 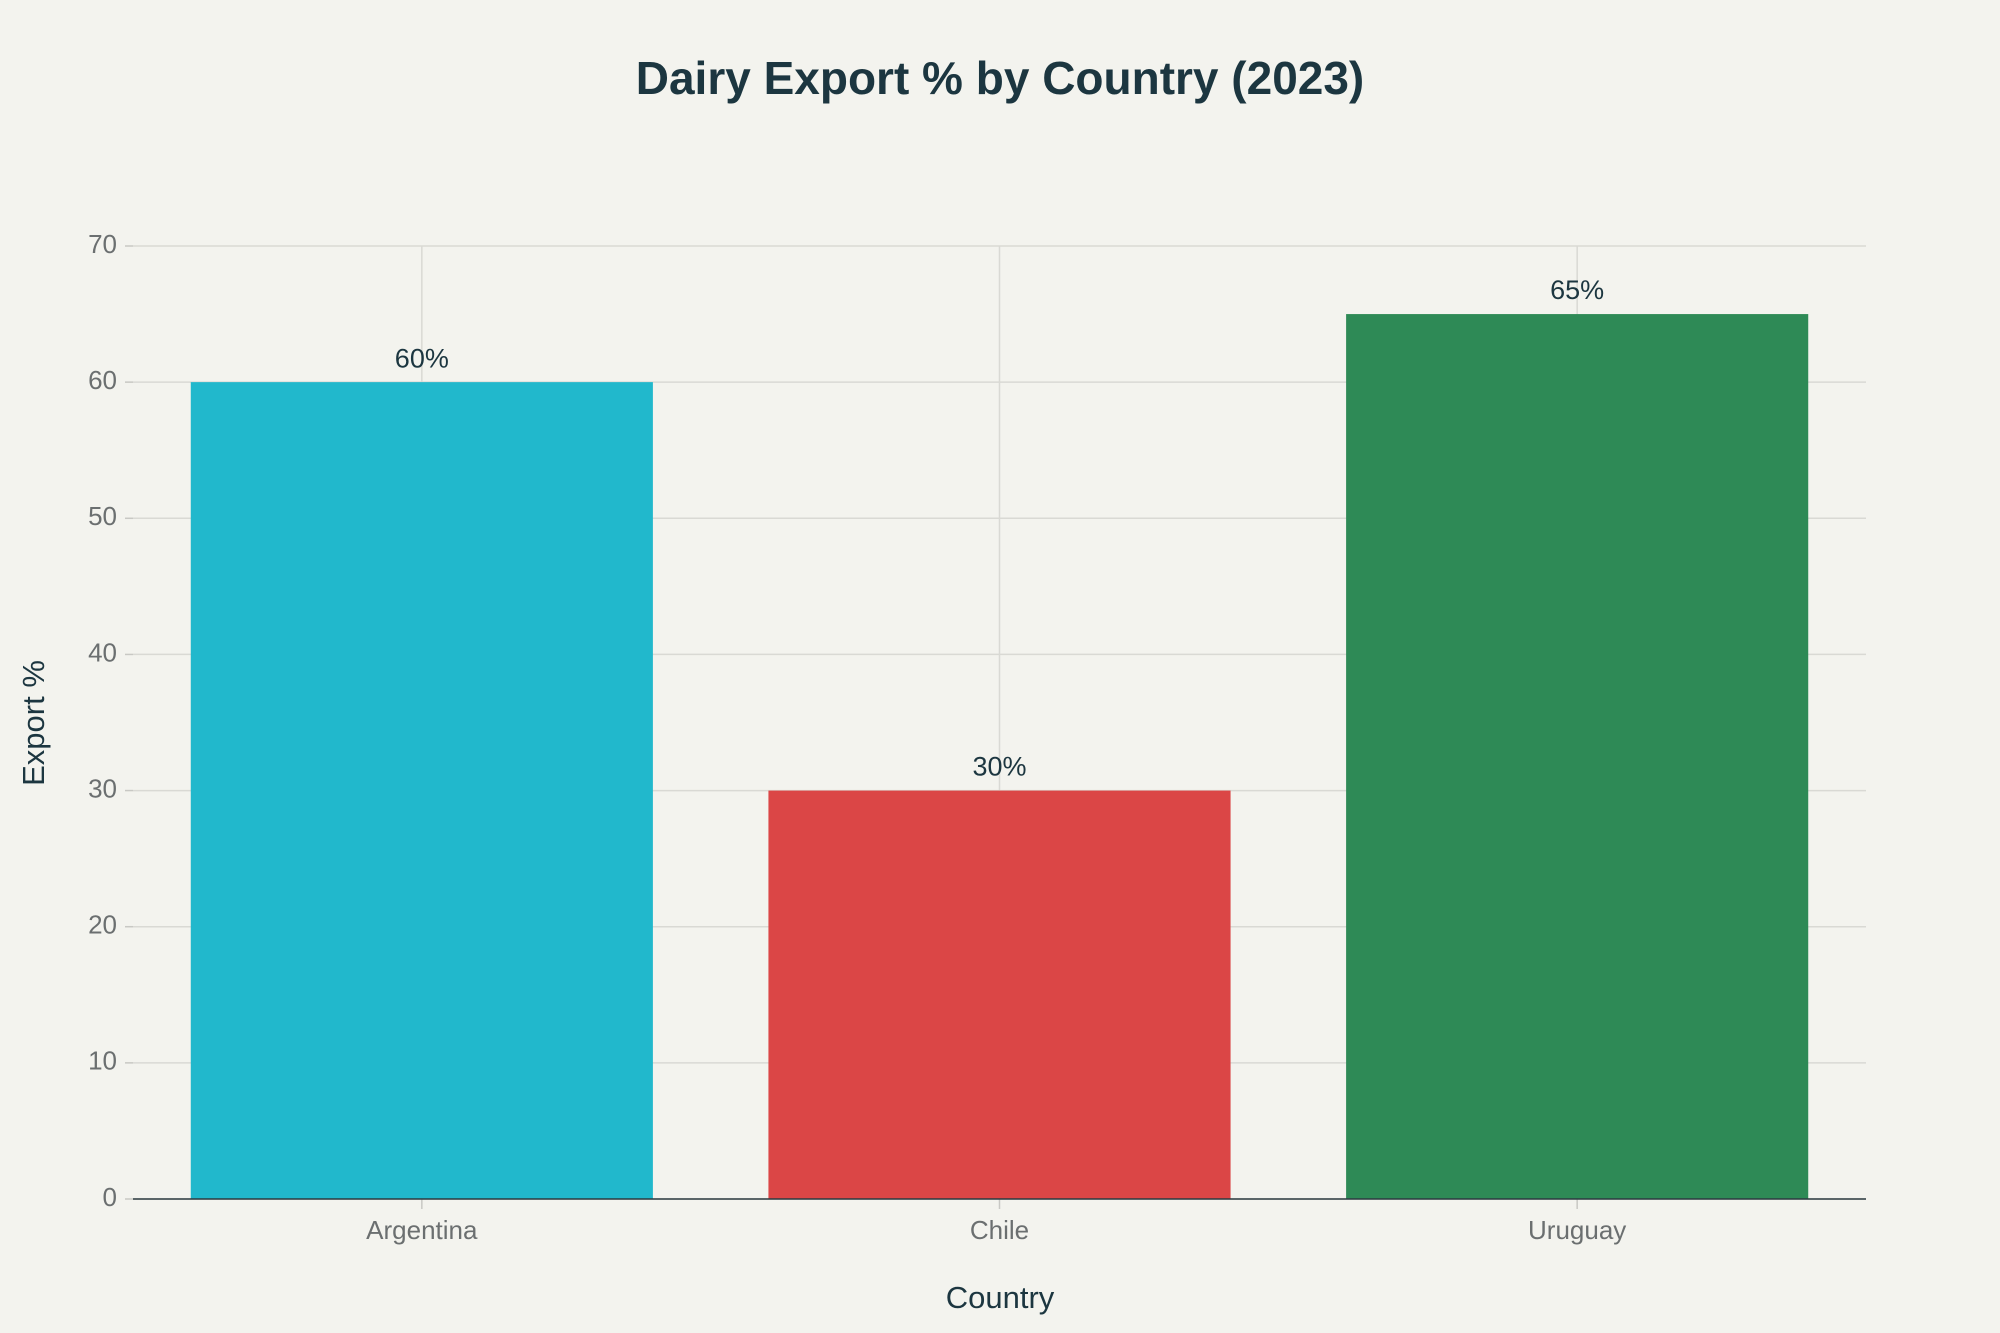 I want to click on data-label: 65%, so click(x=1577, y=290).